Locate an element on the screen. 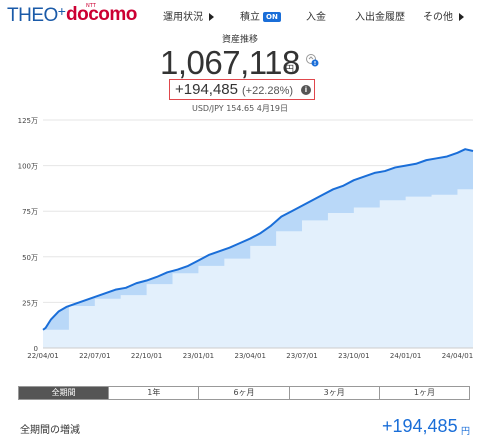 The height and width of the screenshot is (437, 480). nav-item-history: 入出金履歴 is located at coordinates (380, 15).